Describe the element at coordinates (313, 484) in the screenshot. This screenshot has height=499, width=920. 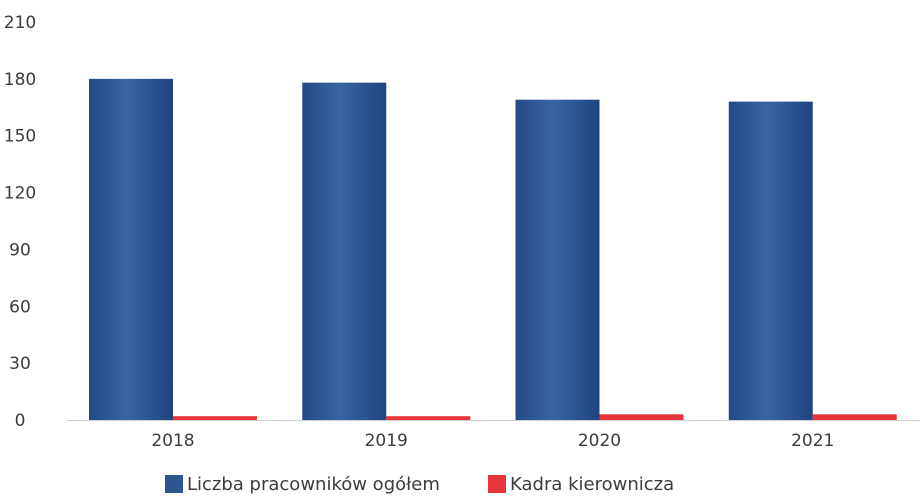
I see `legend-label: Liczba pracowników ogółem` at that location.